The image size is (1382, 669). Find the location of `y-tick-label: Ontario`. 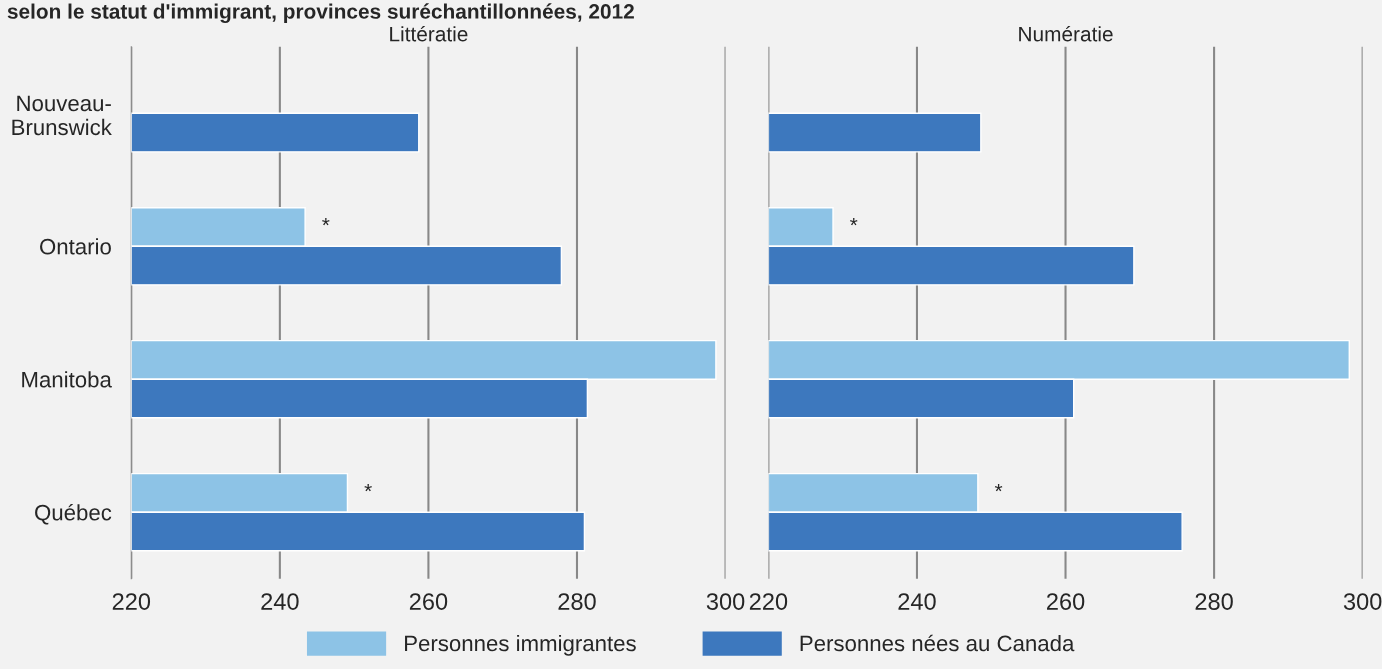

y-tick-label: Ontario is located at coordinates (75, 246).